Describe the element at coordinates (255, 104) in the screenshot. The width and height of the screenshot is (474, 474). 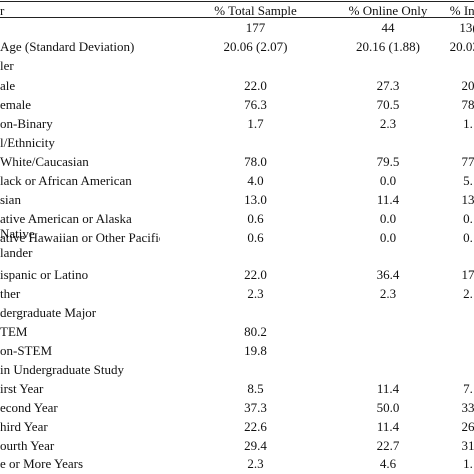
I see `cell-total-sample: 76.3` at that location.